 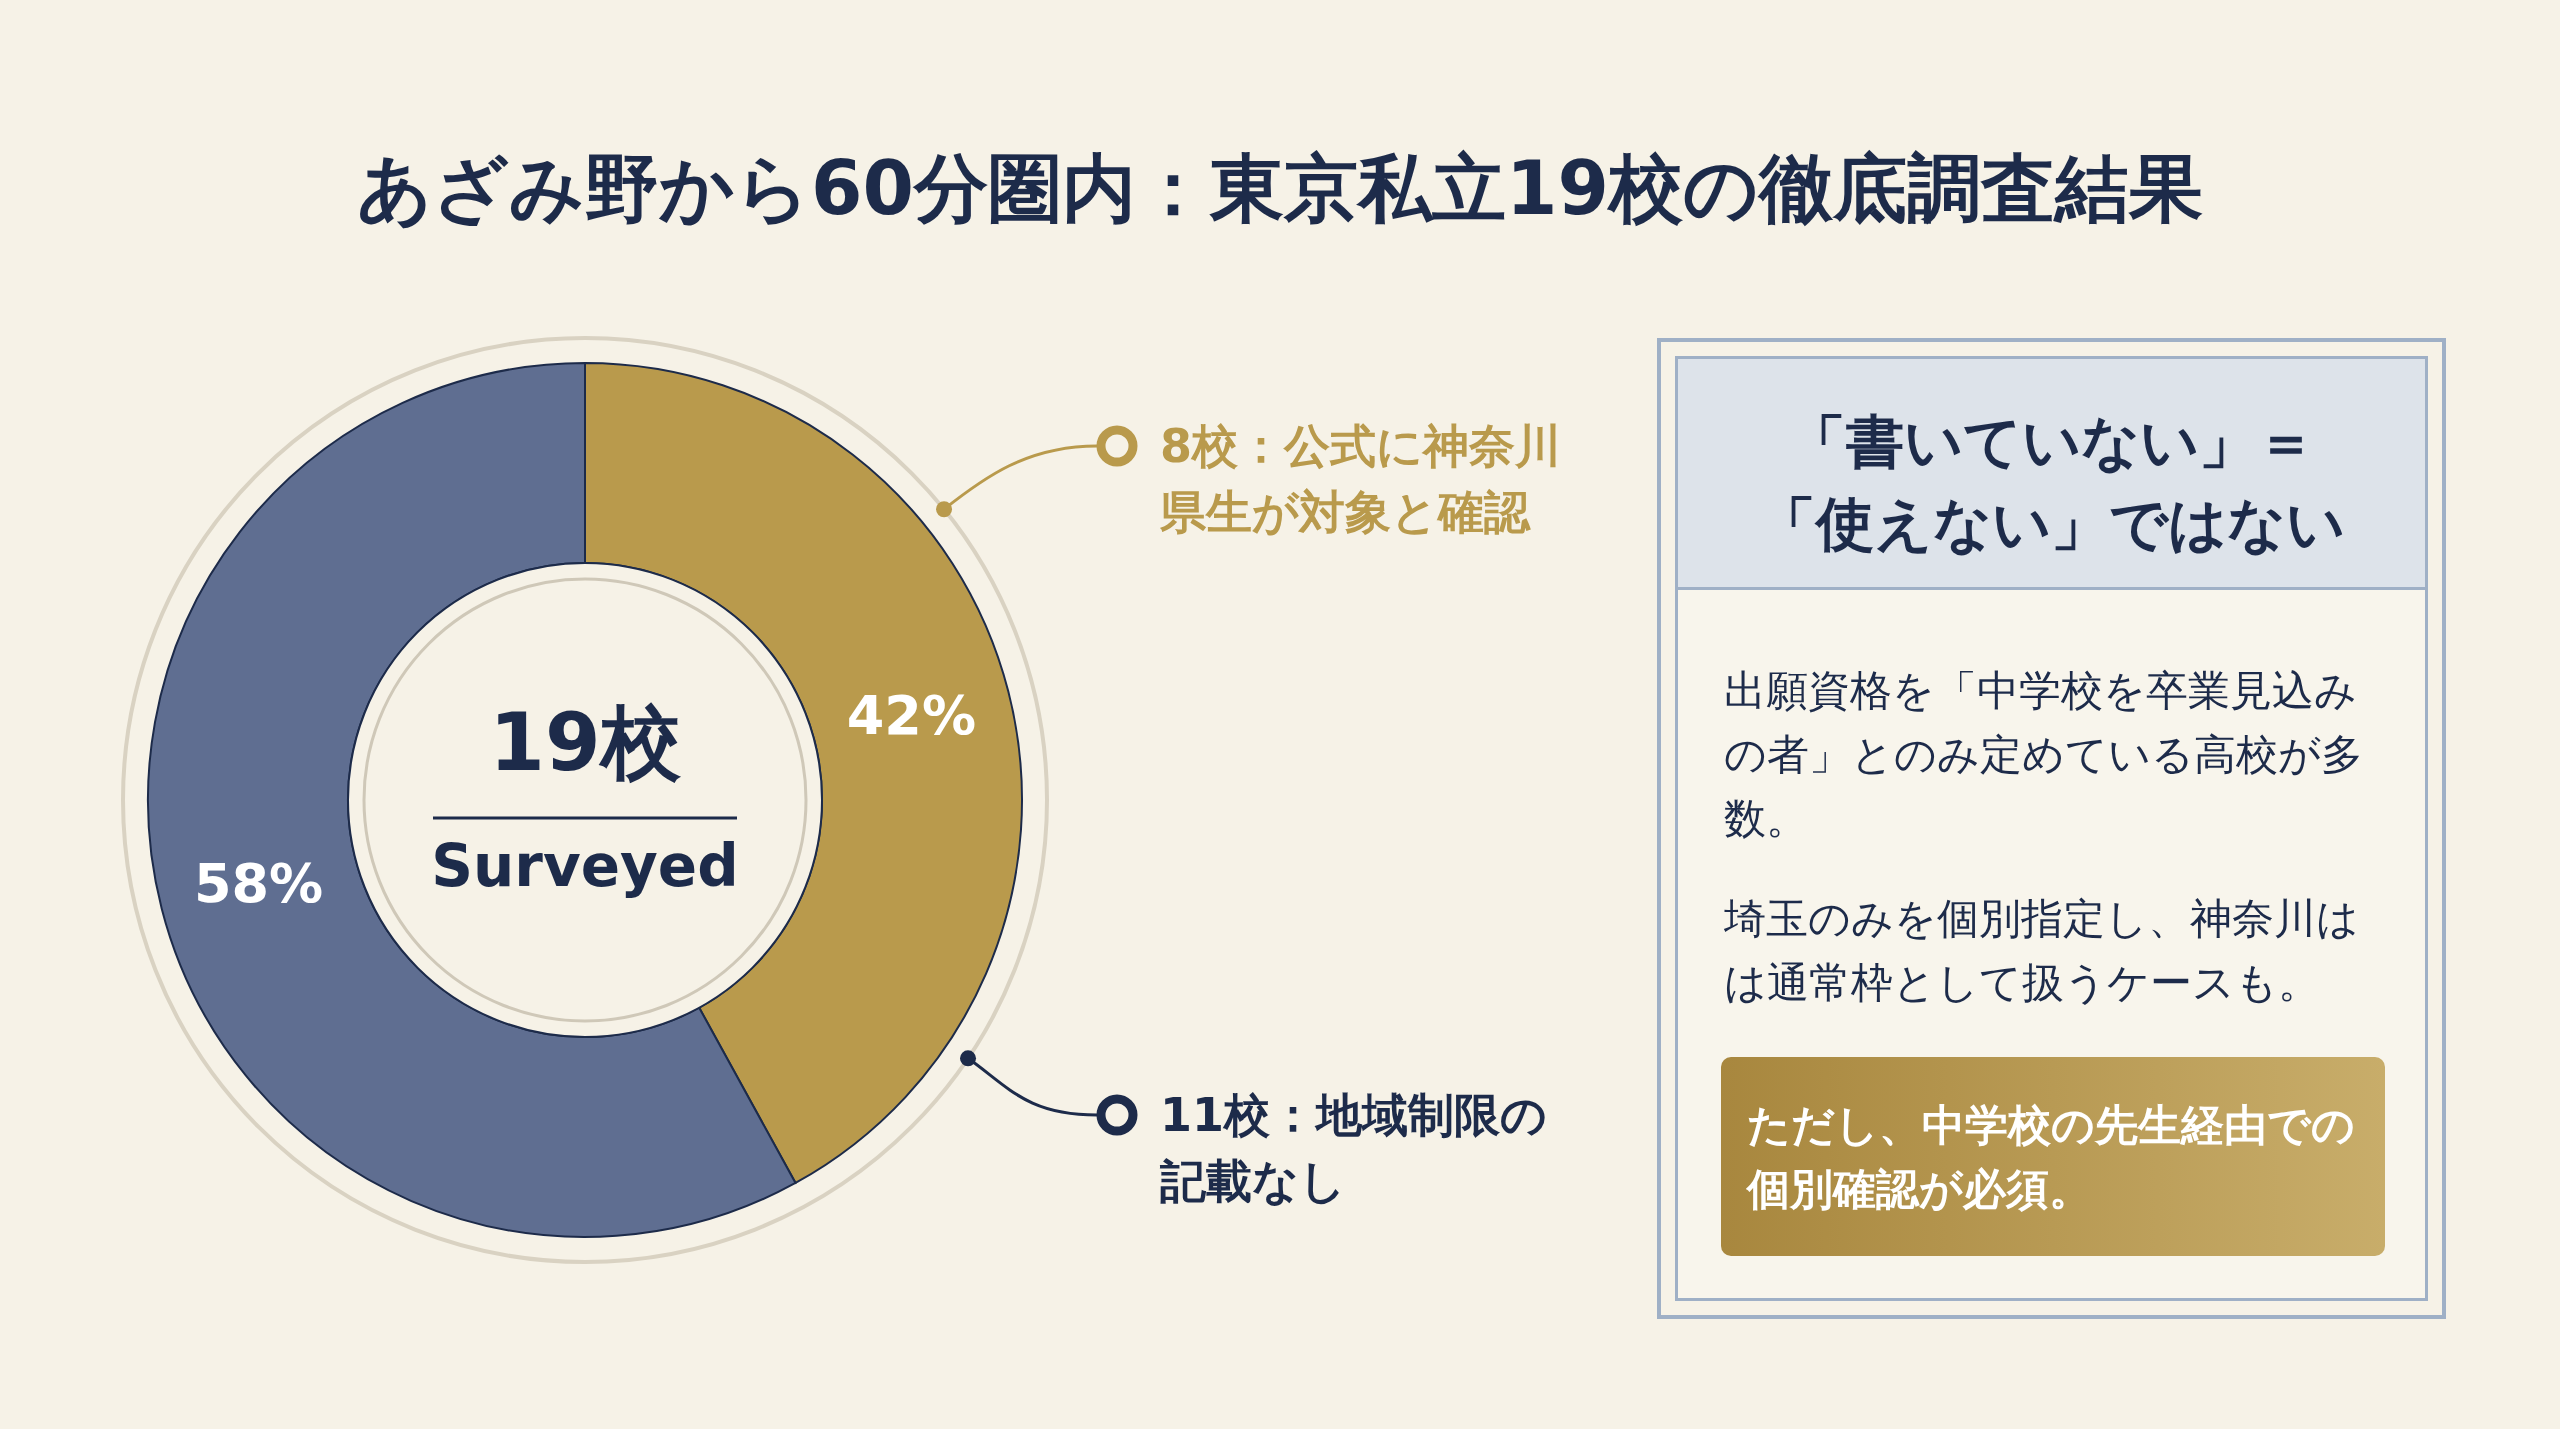 What do you see at coordinates (1361, 479) in the screenshot?
I see `legend-label: 8校：公式に神奈川県生が対象と確認` at bounding box center [1361, 479].